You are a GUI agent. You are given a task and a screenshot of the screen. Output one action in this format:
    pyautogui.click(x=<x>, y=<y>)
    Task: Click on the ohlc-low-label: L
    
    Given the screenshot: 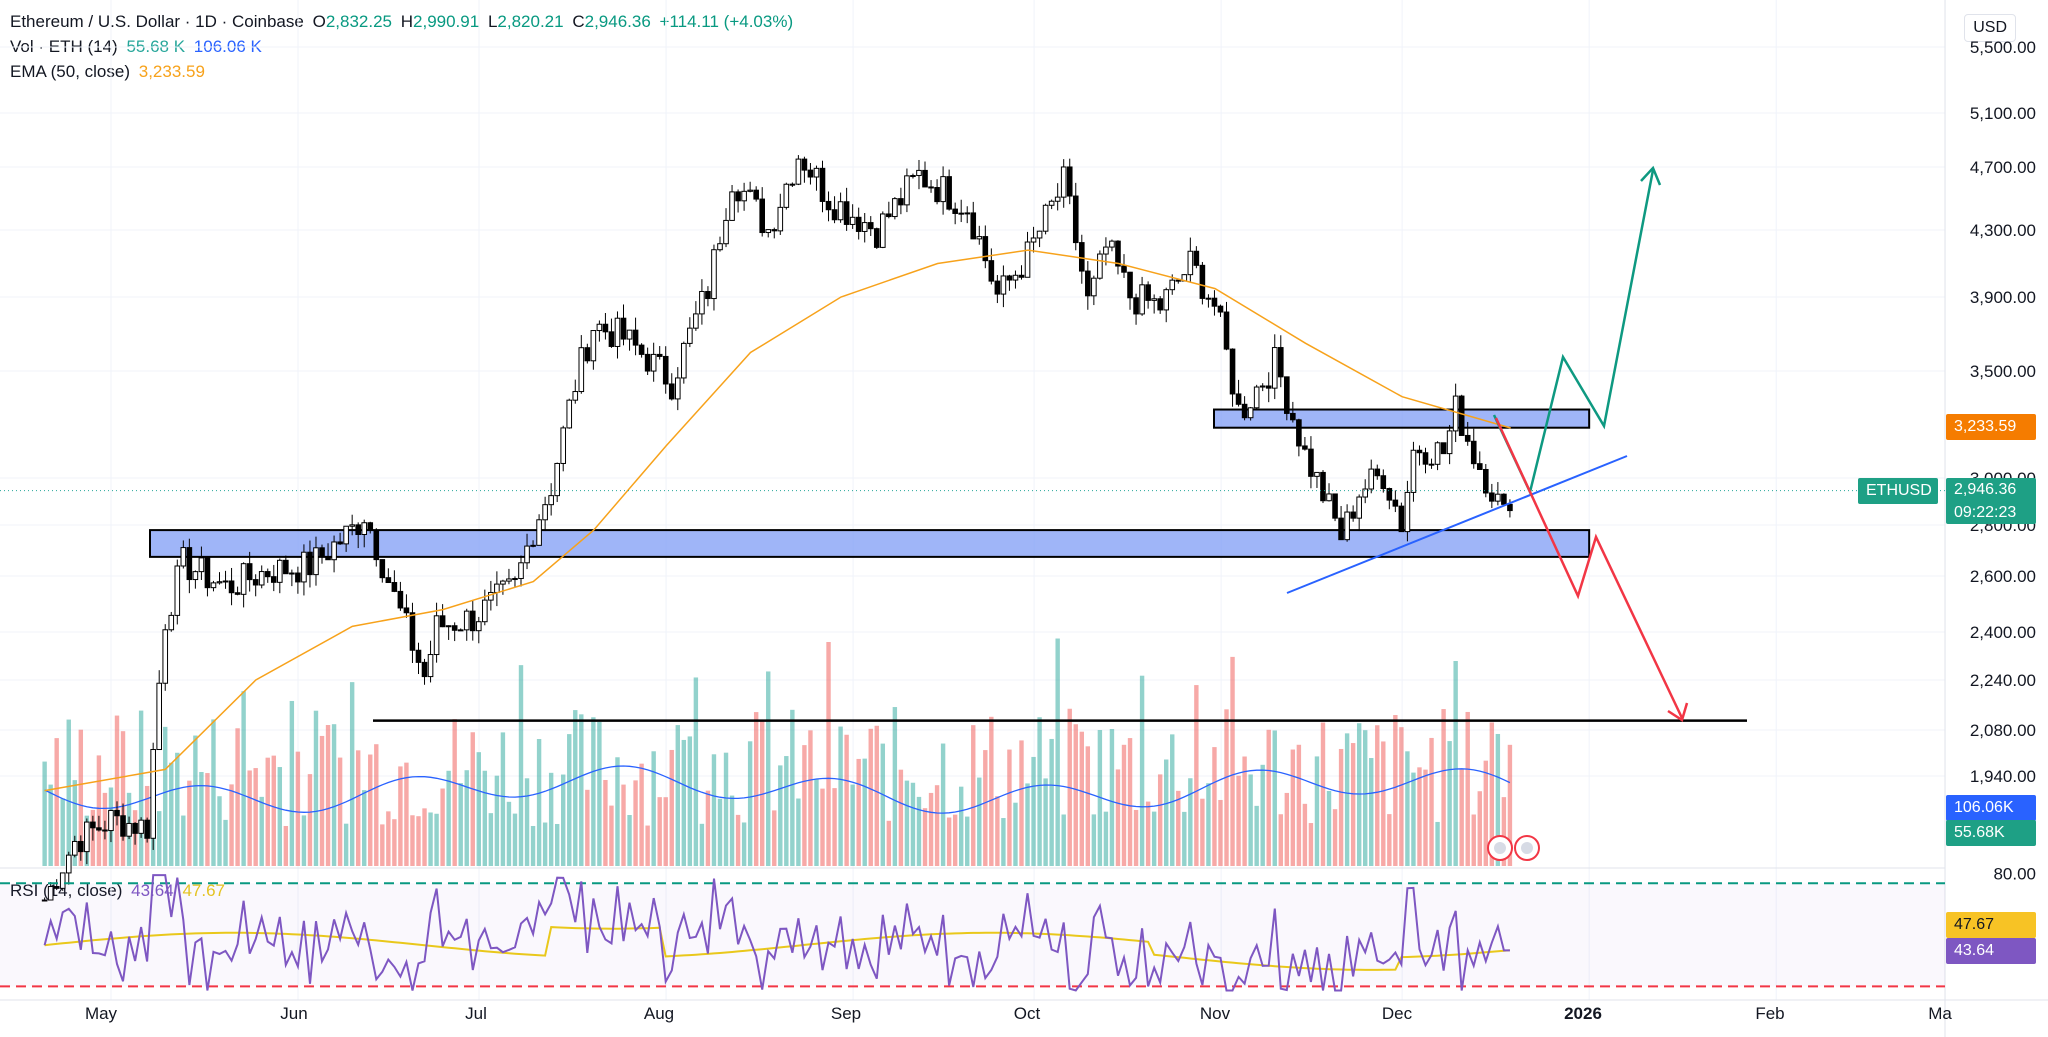 What is the action you would take?
    pyautogui.click(x=492, y=21)
    